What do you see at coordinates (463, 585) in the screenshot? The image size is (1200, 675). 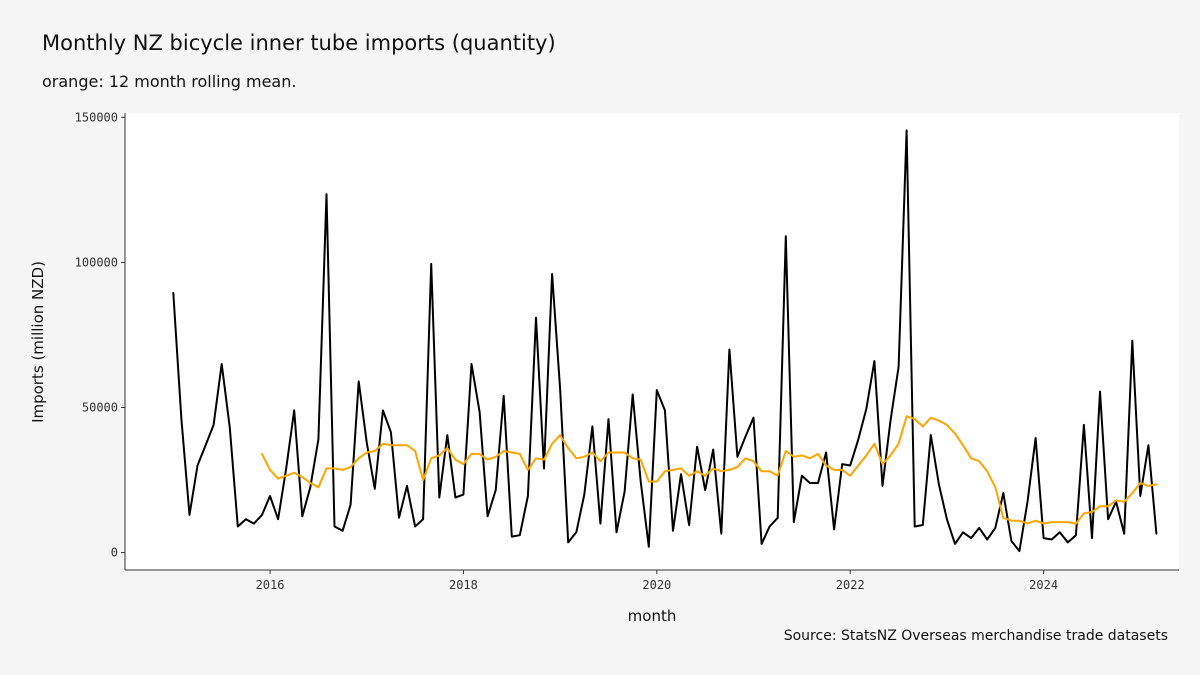 I see `x-tick-label: 2018` at bounding box center [463, 585].